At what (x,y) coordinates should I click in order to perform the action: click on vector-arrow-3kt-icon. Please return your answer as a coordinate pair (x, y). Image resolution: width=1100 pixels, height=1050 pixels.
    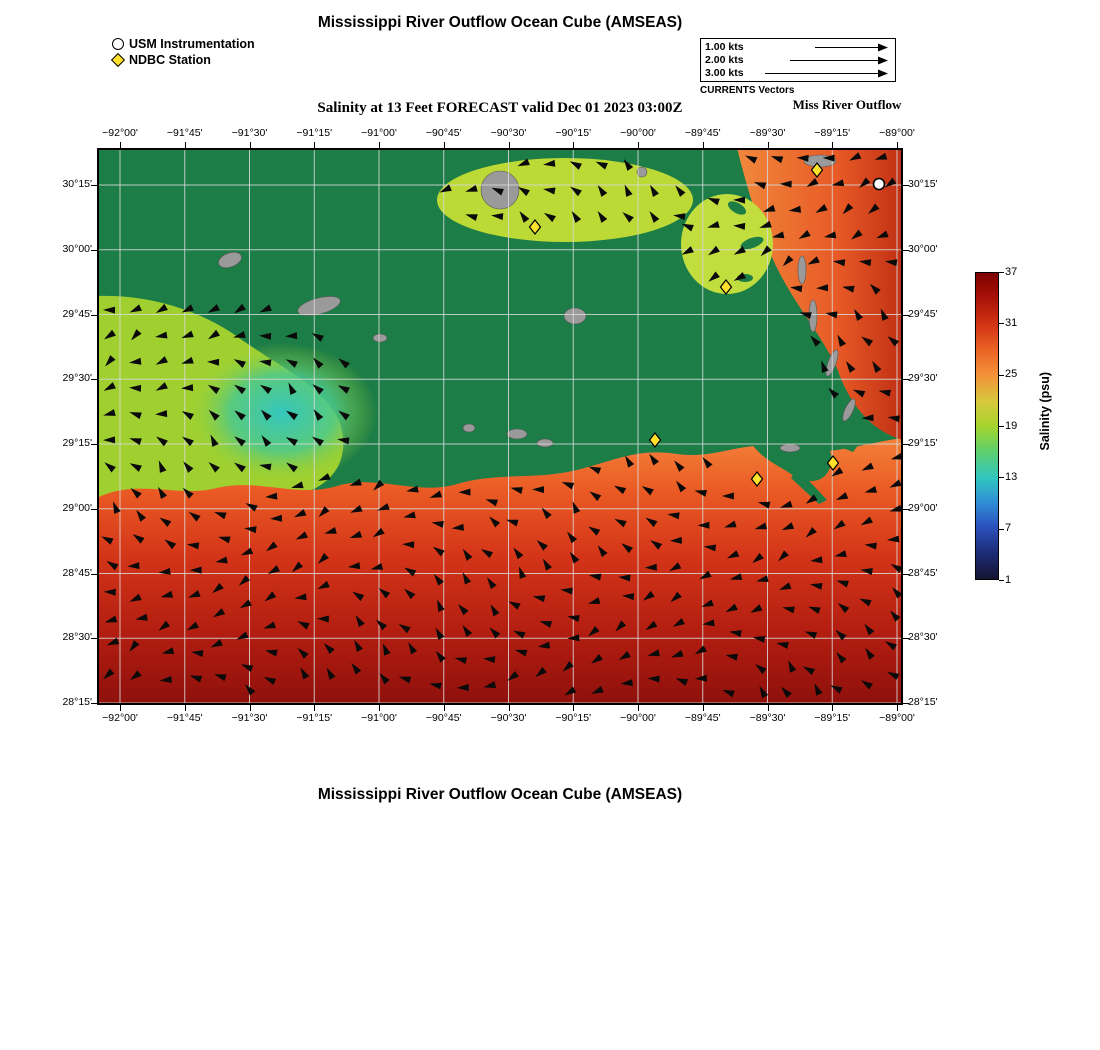
    Looking at the image, I should click on (826, 73).